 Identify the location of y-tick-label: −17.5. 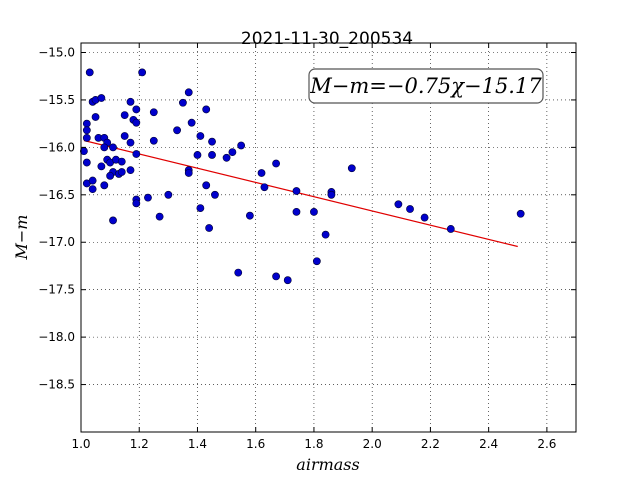
(56, 290).